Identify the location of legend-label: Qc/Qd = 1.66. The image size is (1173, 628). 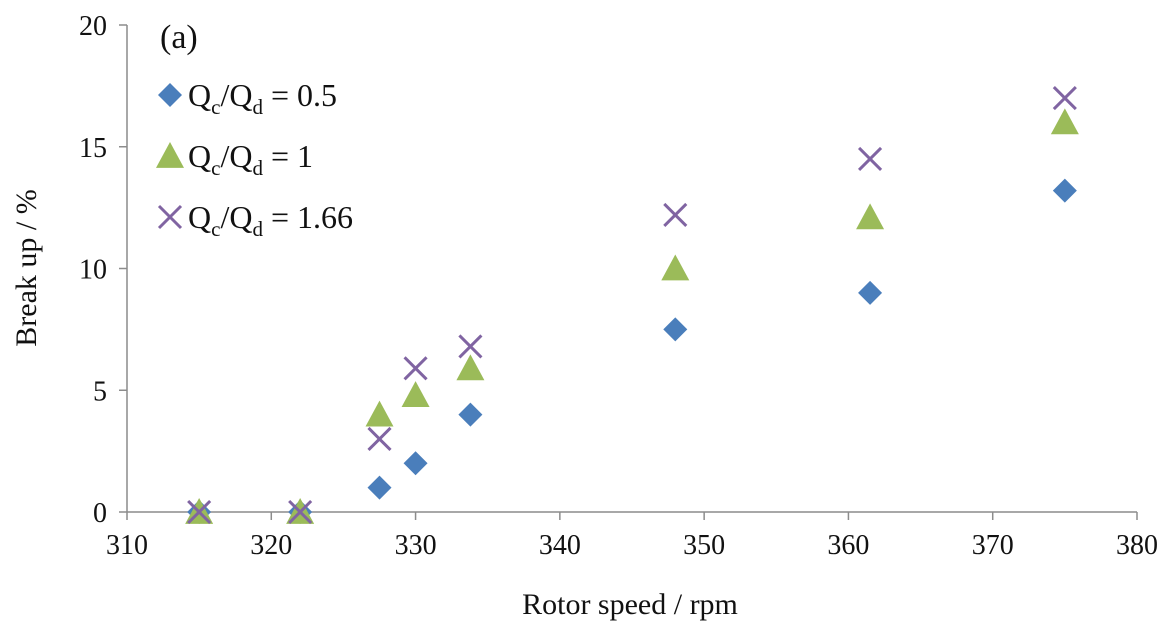
(270, 220).